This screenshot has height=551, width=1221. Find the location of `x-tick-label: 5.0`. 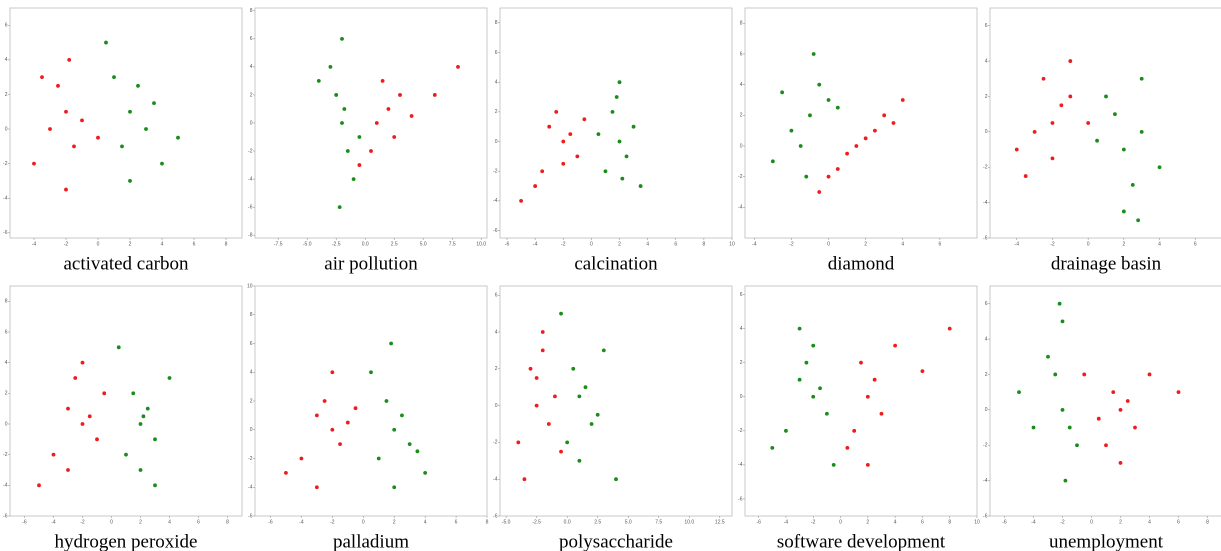

x-tick-label: 5.0 is located at coordinates (628, 522).